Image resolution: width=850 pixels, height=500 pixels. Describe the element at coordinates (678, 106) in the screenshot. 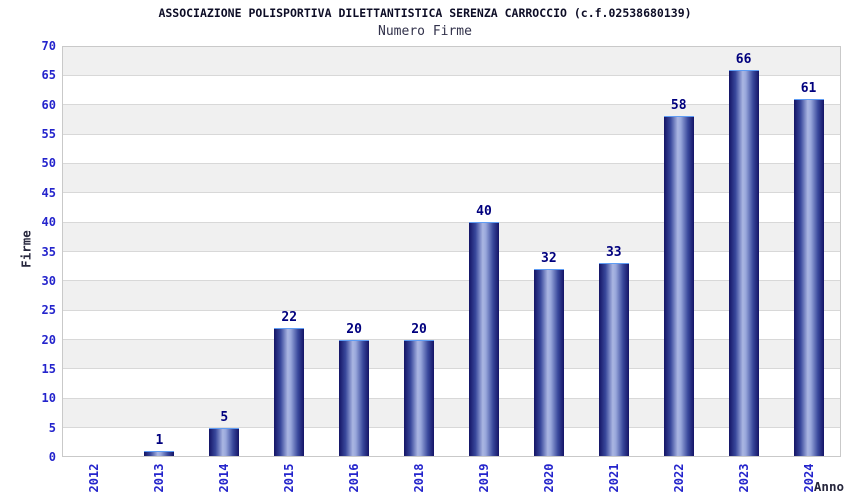

I see `bar-value-label: 58` at that location.